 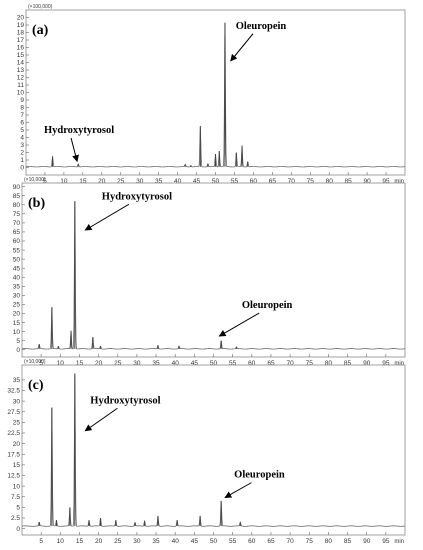 I want to click on y-tick-label: 60, so click(x=17, y=241).